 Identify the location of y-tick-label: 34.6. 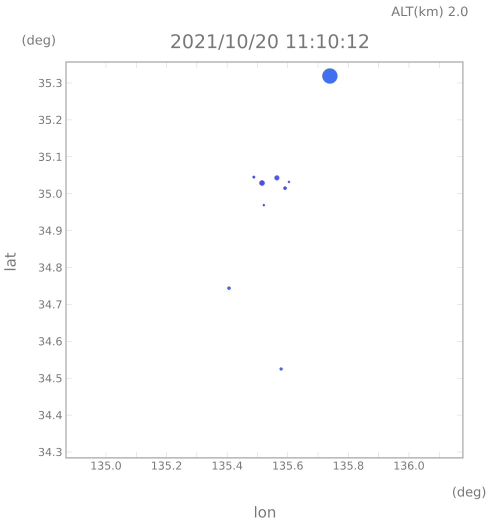
(50, 341).